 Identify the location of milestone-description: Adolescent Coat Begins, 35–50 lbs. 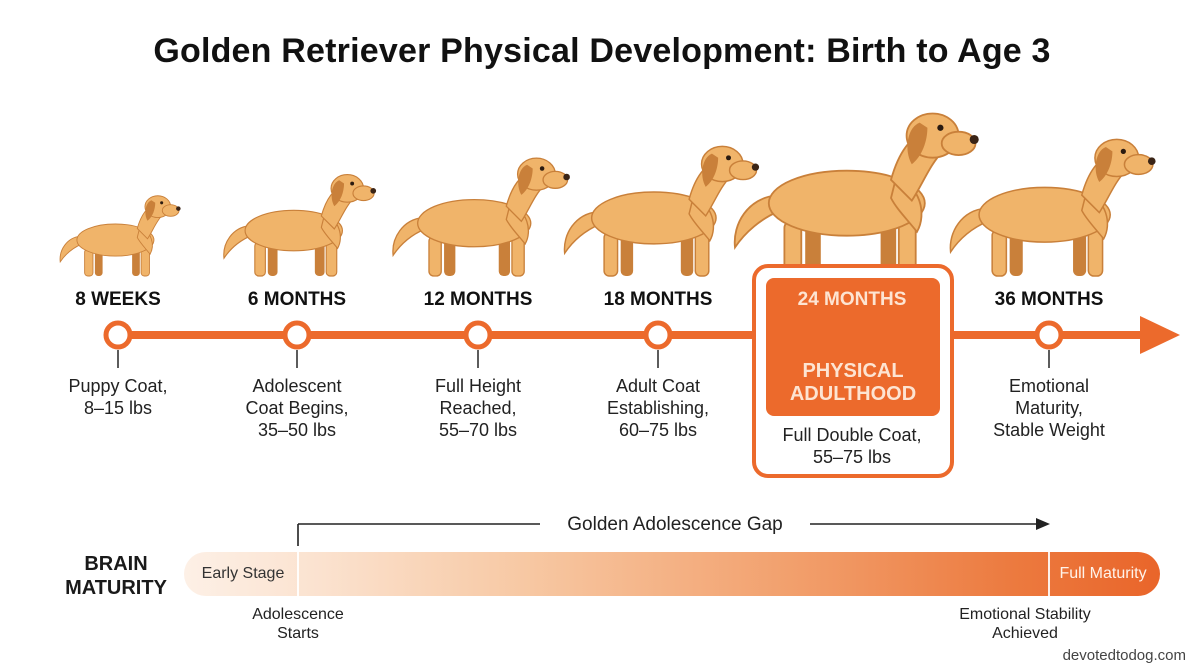
(297, 408).